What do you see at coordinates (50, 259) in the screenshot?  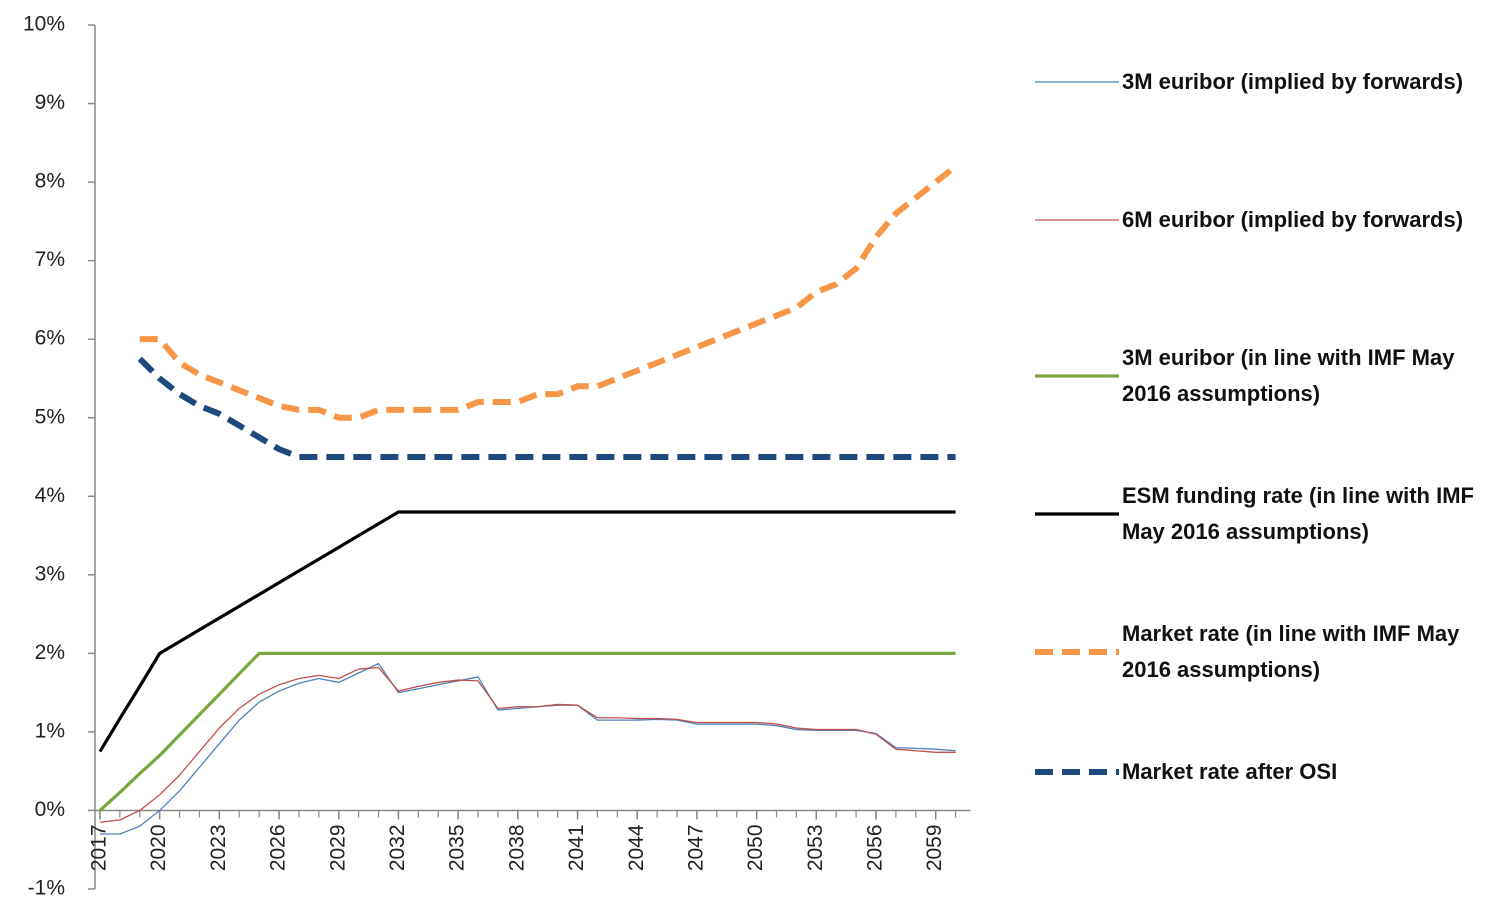 I see `y-tick-label: 7%` at bounding box center [50, 259].